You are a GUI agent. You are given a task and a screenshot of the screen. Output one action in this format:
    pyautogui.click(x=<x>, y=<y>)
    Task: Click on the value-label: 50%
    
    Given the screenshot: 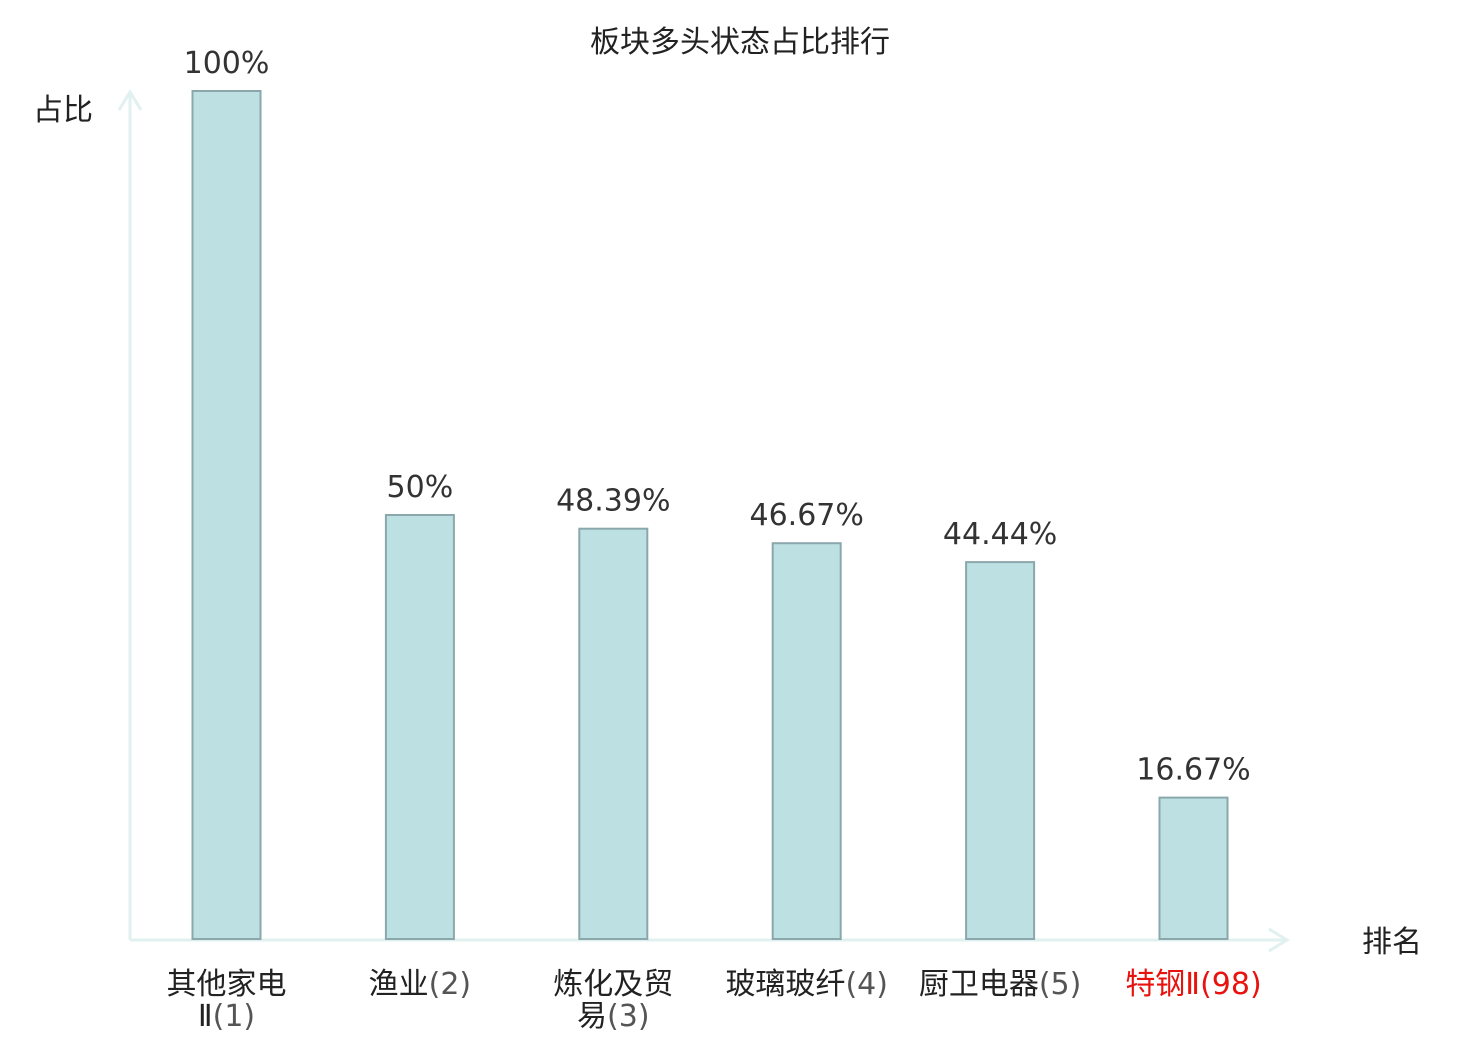 What is the action you would take?
    pyautogui.click(x=420, y=487)
    